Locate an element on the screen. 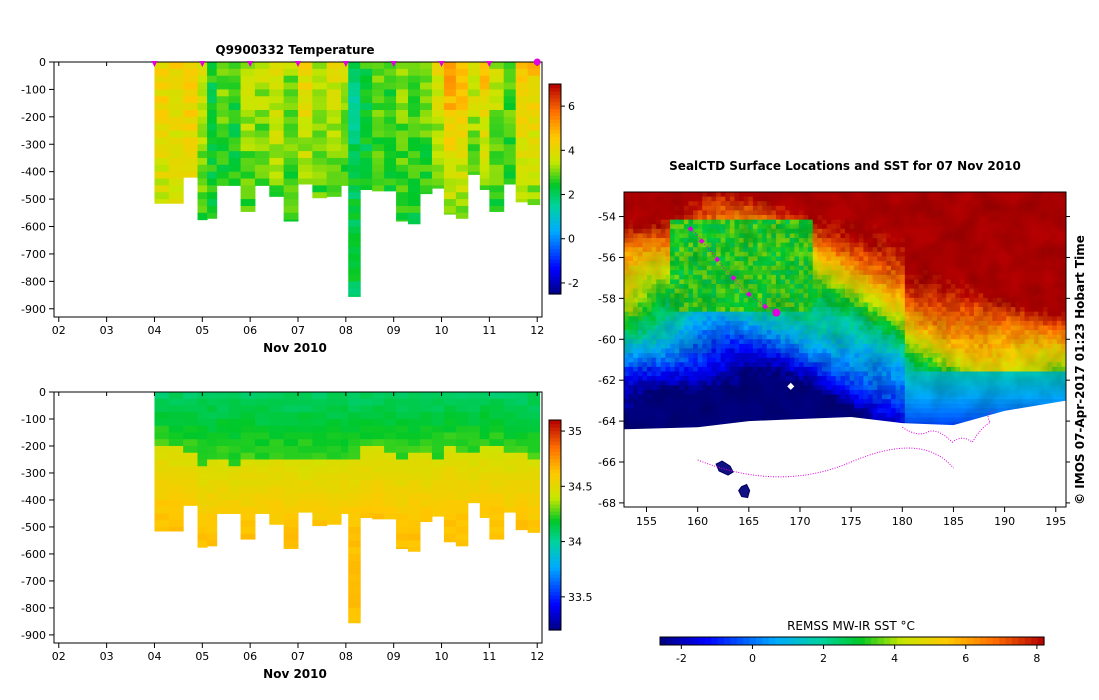  y-tick-label: 0 is located at coordinates (42, 392).